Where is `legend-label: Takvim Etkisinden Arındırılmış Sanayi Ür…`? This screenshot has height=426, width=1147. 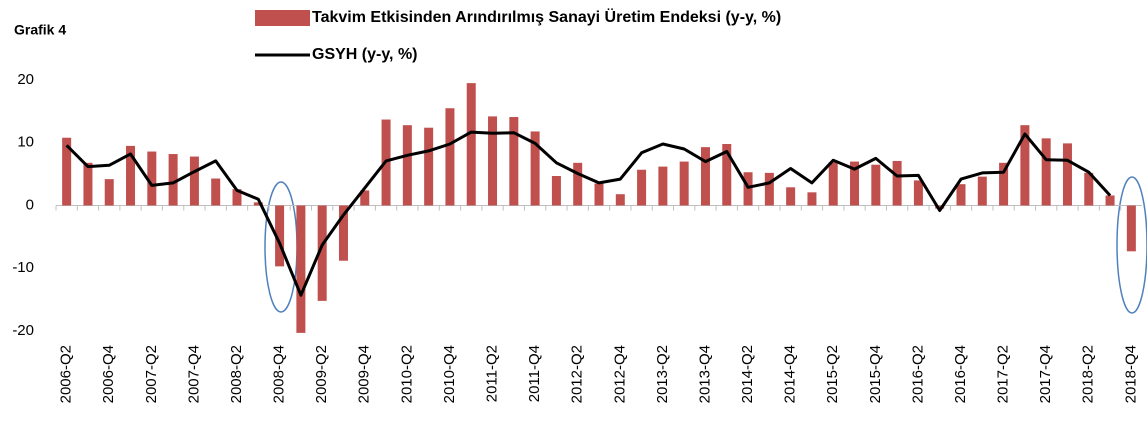
legend-label: Takvim Etkisinden Arındırılmış Sanayi Ür… is located at coordinates (546, 16).